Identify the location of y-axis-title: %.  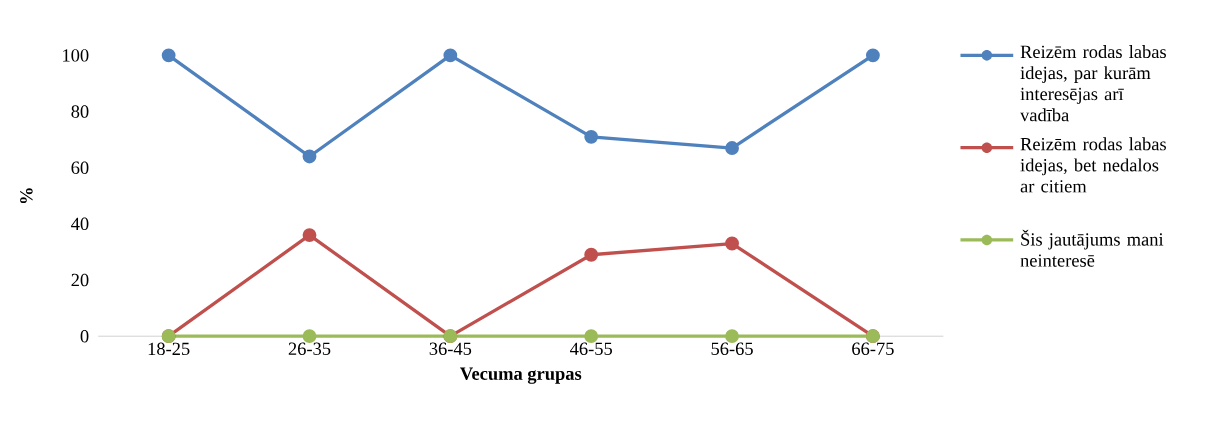
(26, 195).